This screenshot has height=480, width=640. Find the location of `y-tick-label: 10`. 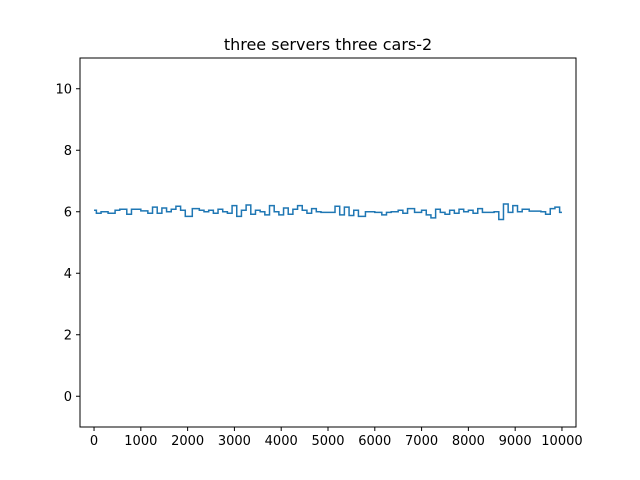

y-tick-label: 10 is located at coordinates (63, 89).